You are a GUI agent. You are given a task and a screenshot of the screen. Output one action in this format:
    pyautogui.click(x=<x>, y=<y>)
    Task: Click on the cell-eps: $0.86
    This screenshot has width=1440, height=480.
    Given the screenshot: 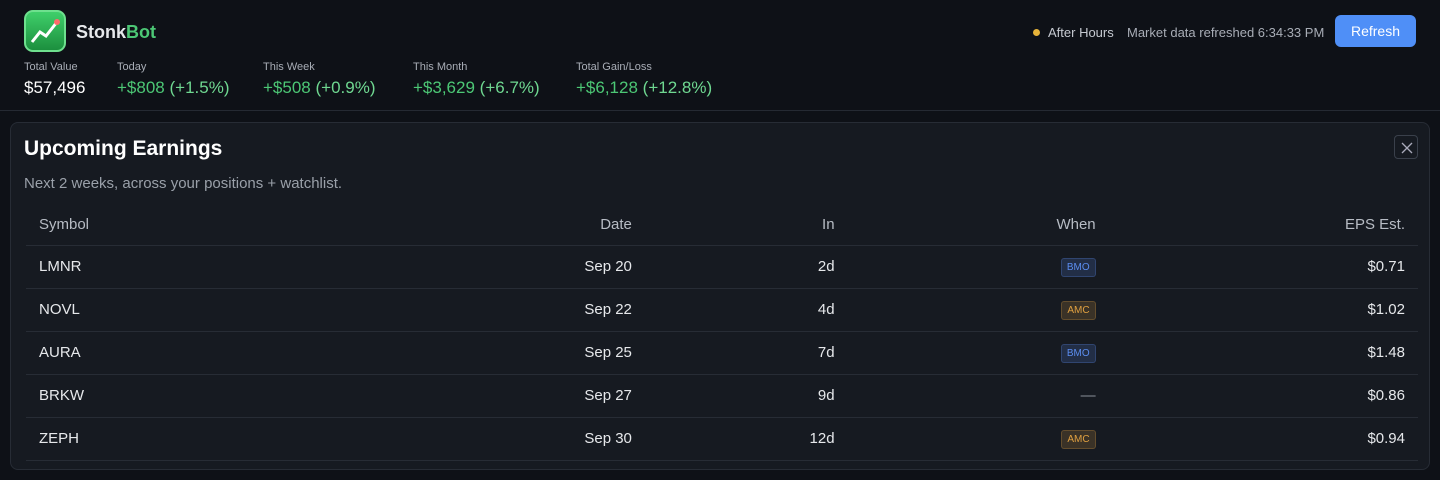 What is the action you would take?
    pyautogui.click(x=1263, y=396)
    